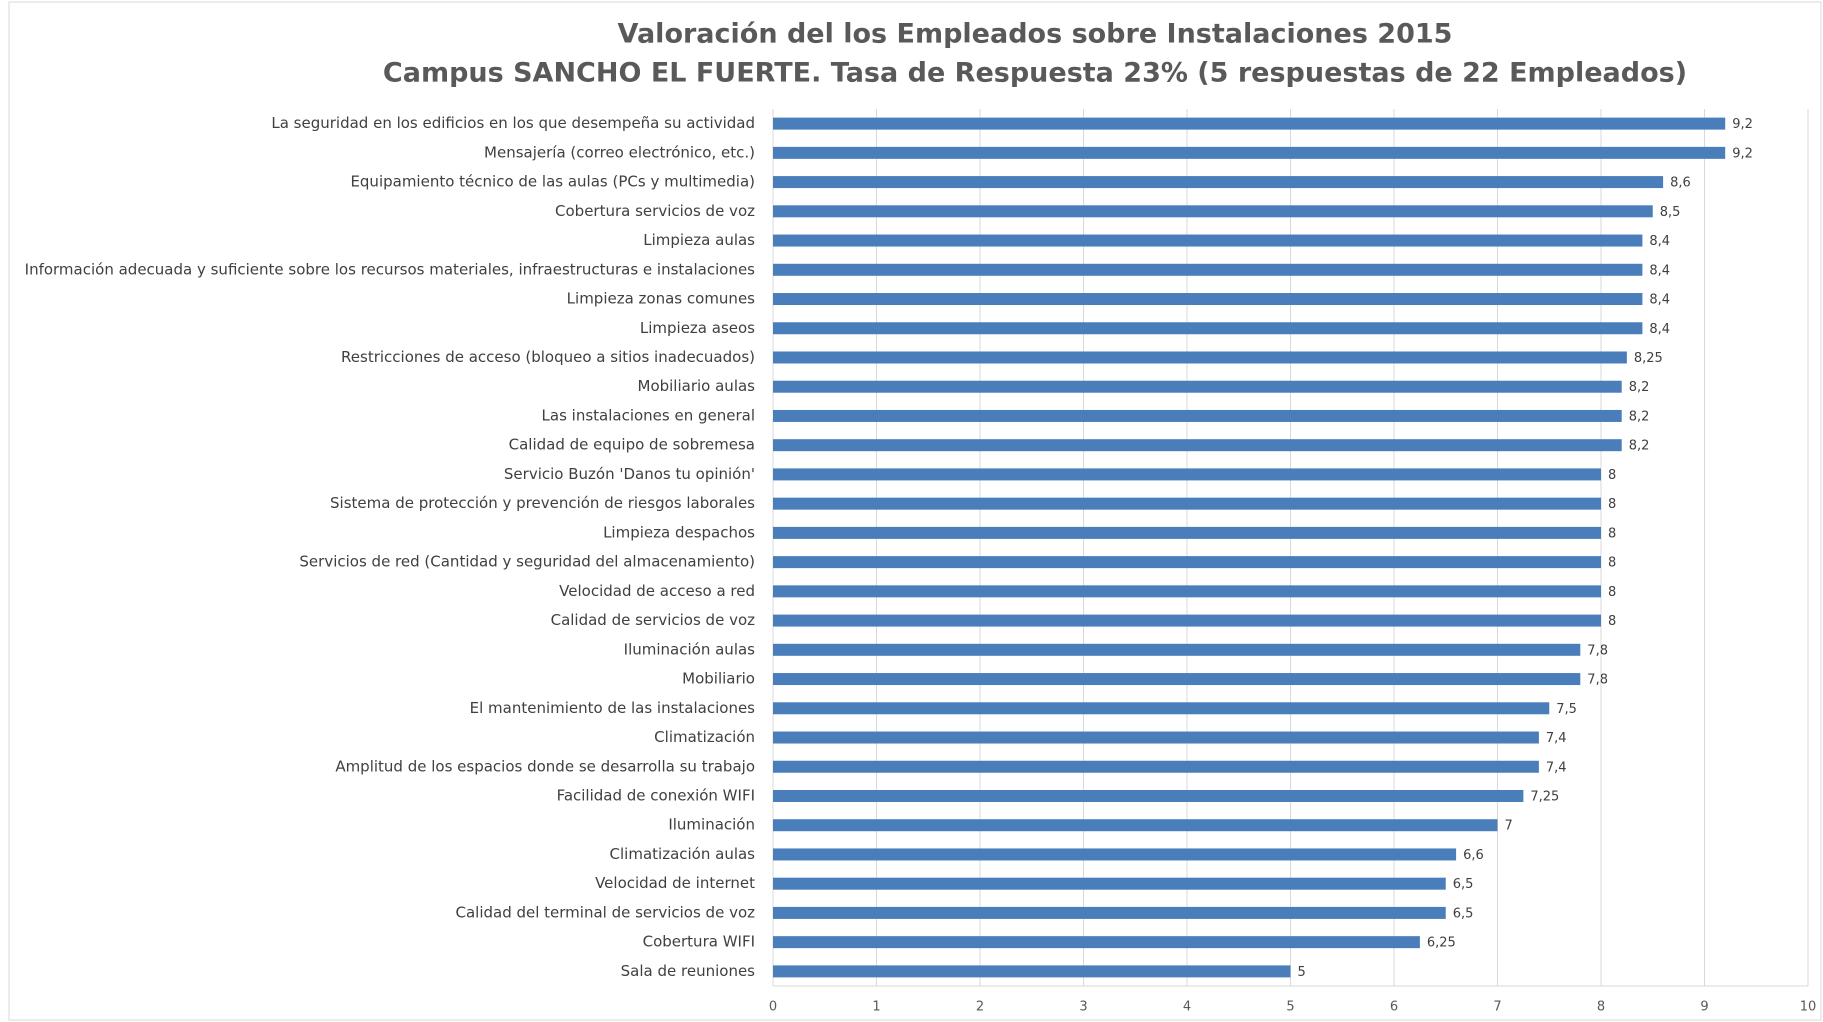  I want to click on y-tick-label: Las instalaciones en general, so click(648, 415).